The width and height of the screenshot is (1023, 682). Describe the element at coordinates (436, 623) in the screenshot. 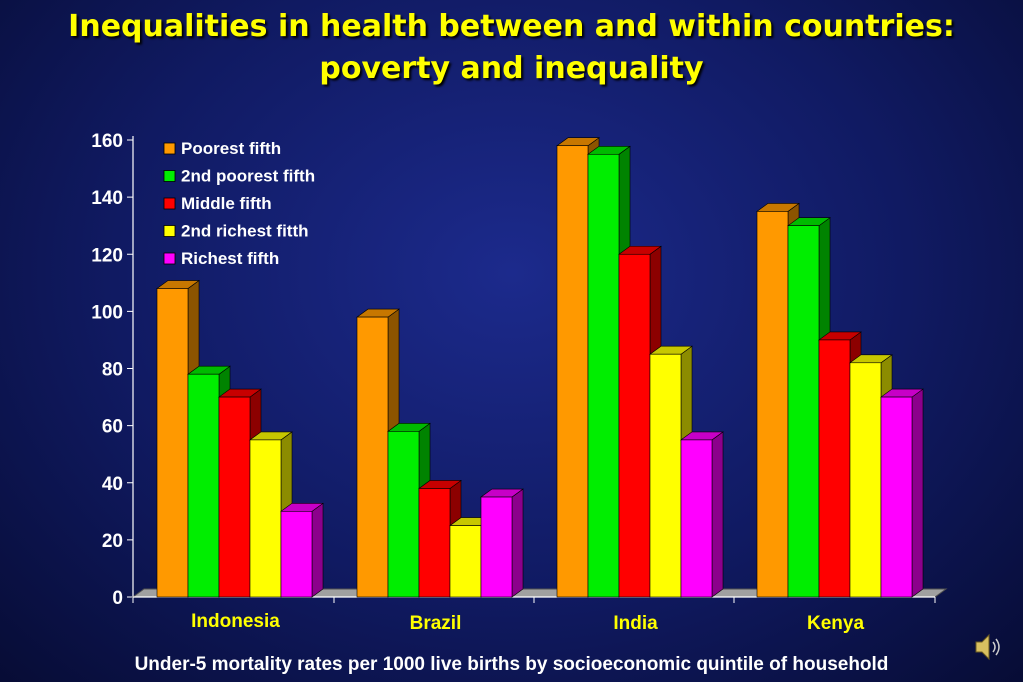

I see `x-tick-label-brazil: Brazil` at that location.